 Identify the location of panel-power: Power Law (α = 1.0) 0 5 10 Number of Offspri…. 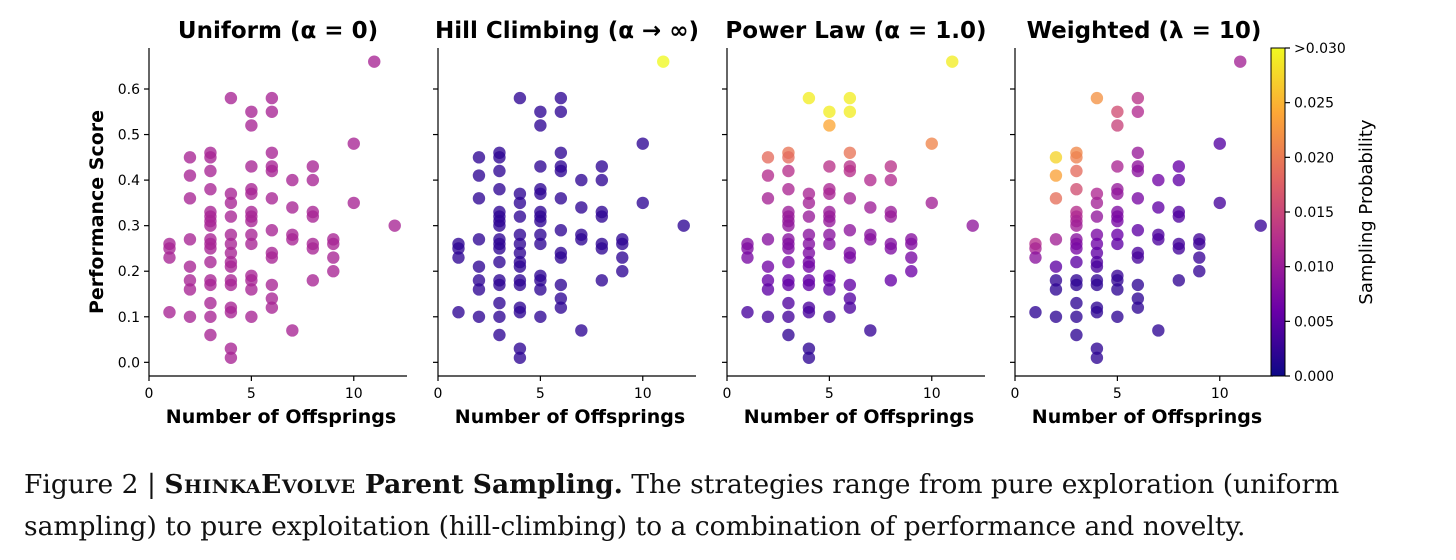
(854, 223).